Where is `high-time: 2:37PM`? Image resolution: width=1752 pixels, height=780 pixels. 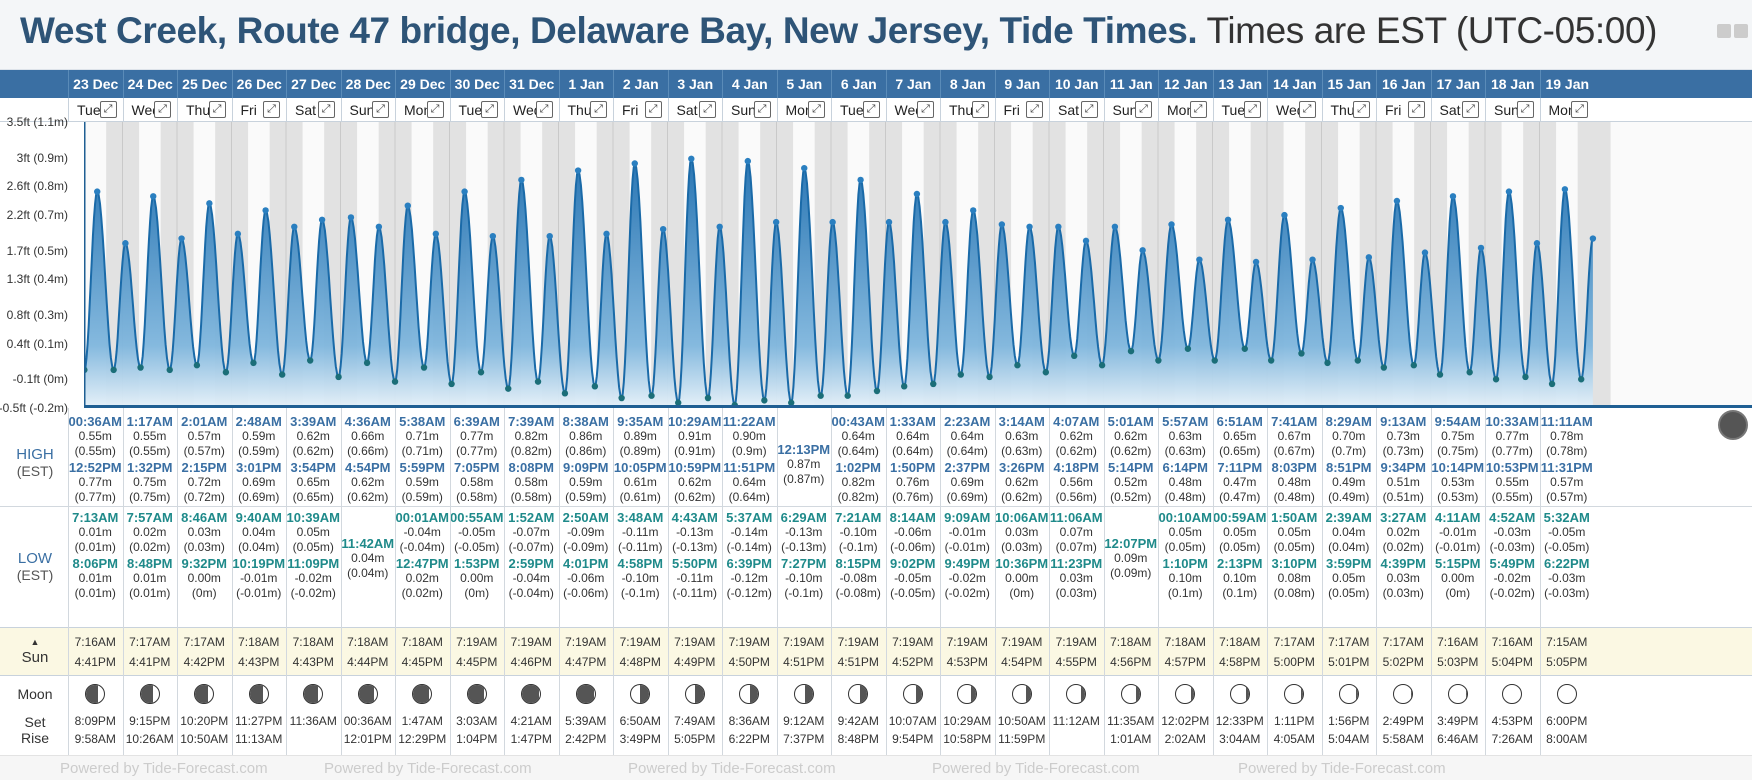 high-time: 2:37PM is located at coordinates (967, 467).